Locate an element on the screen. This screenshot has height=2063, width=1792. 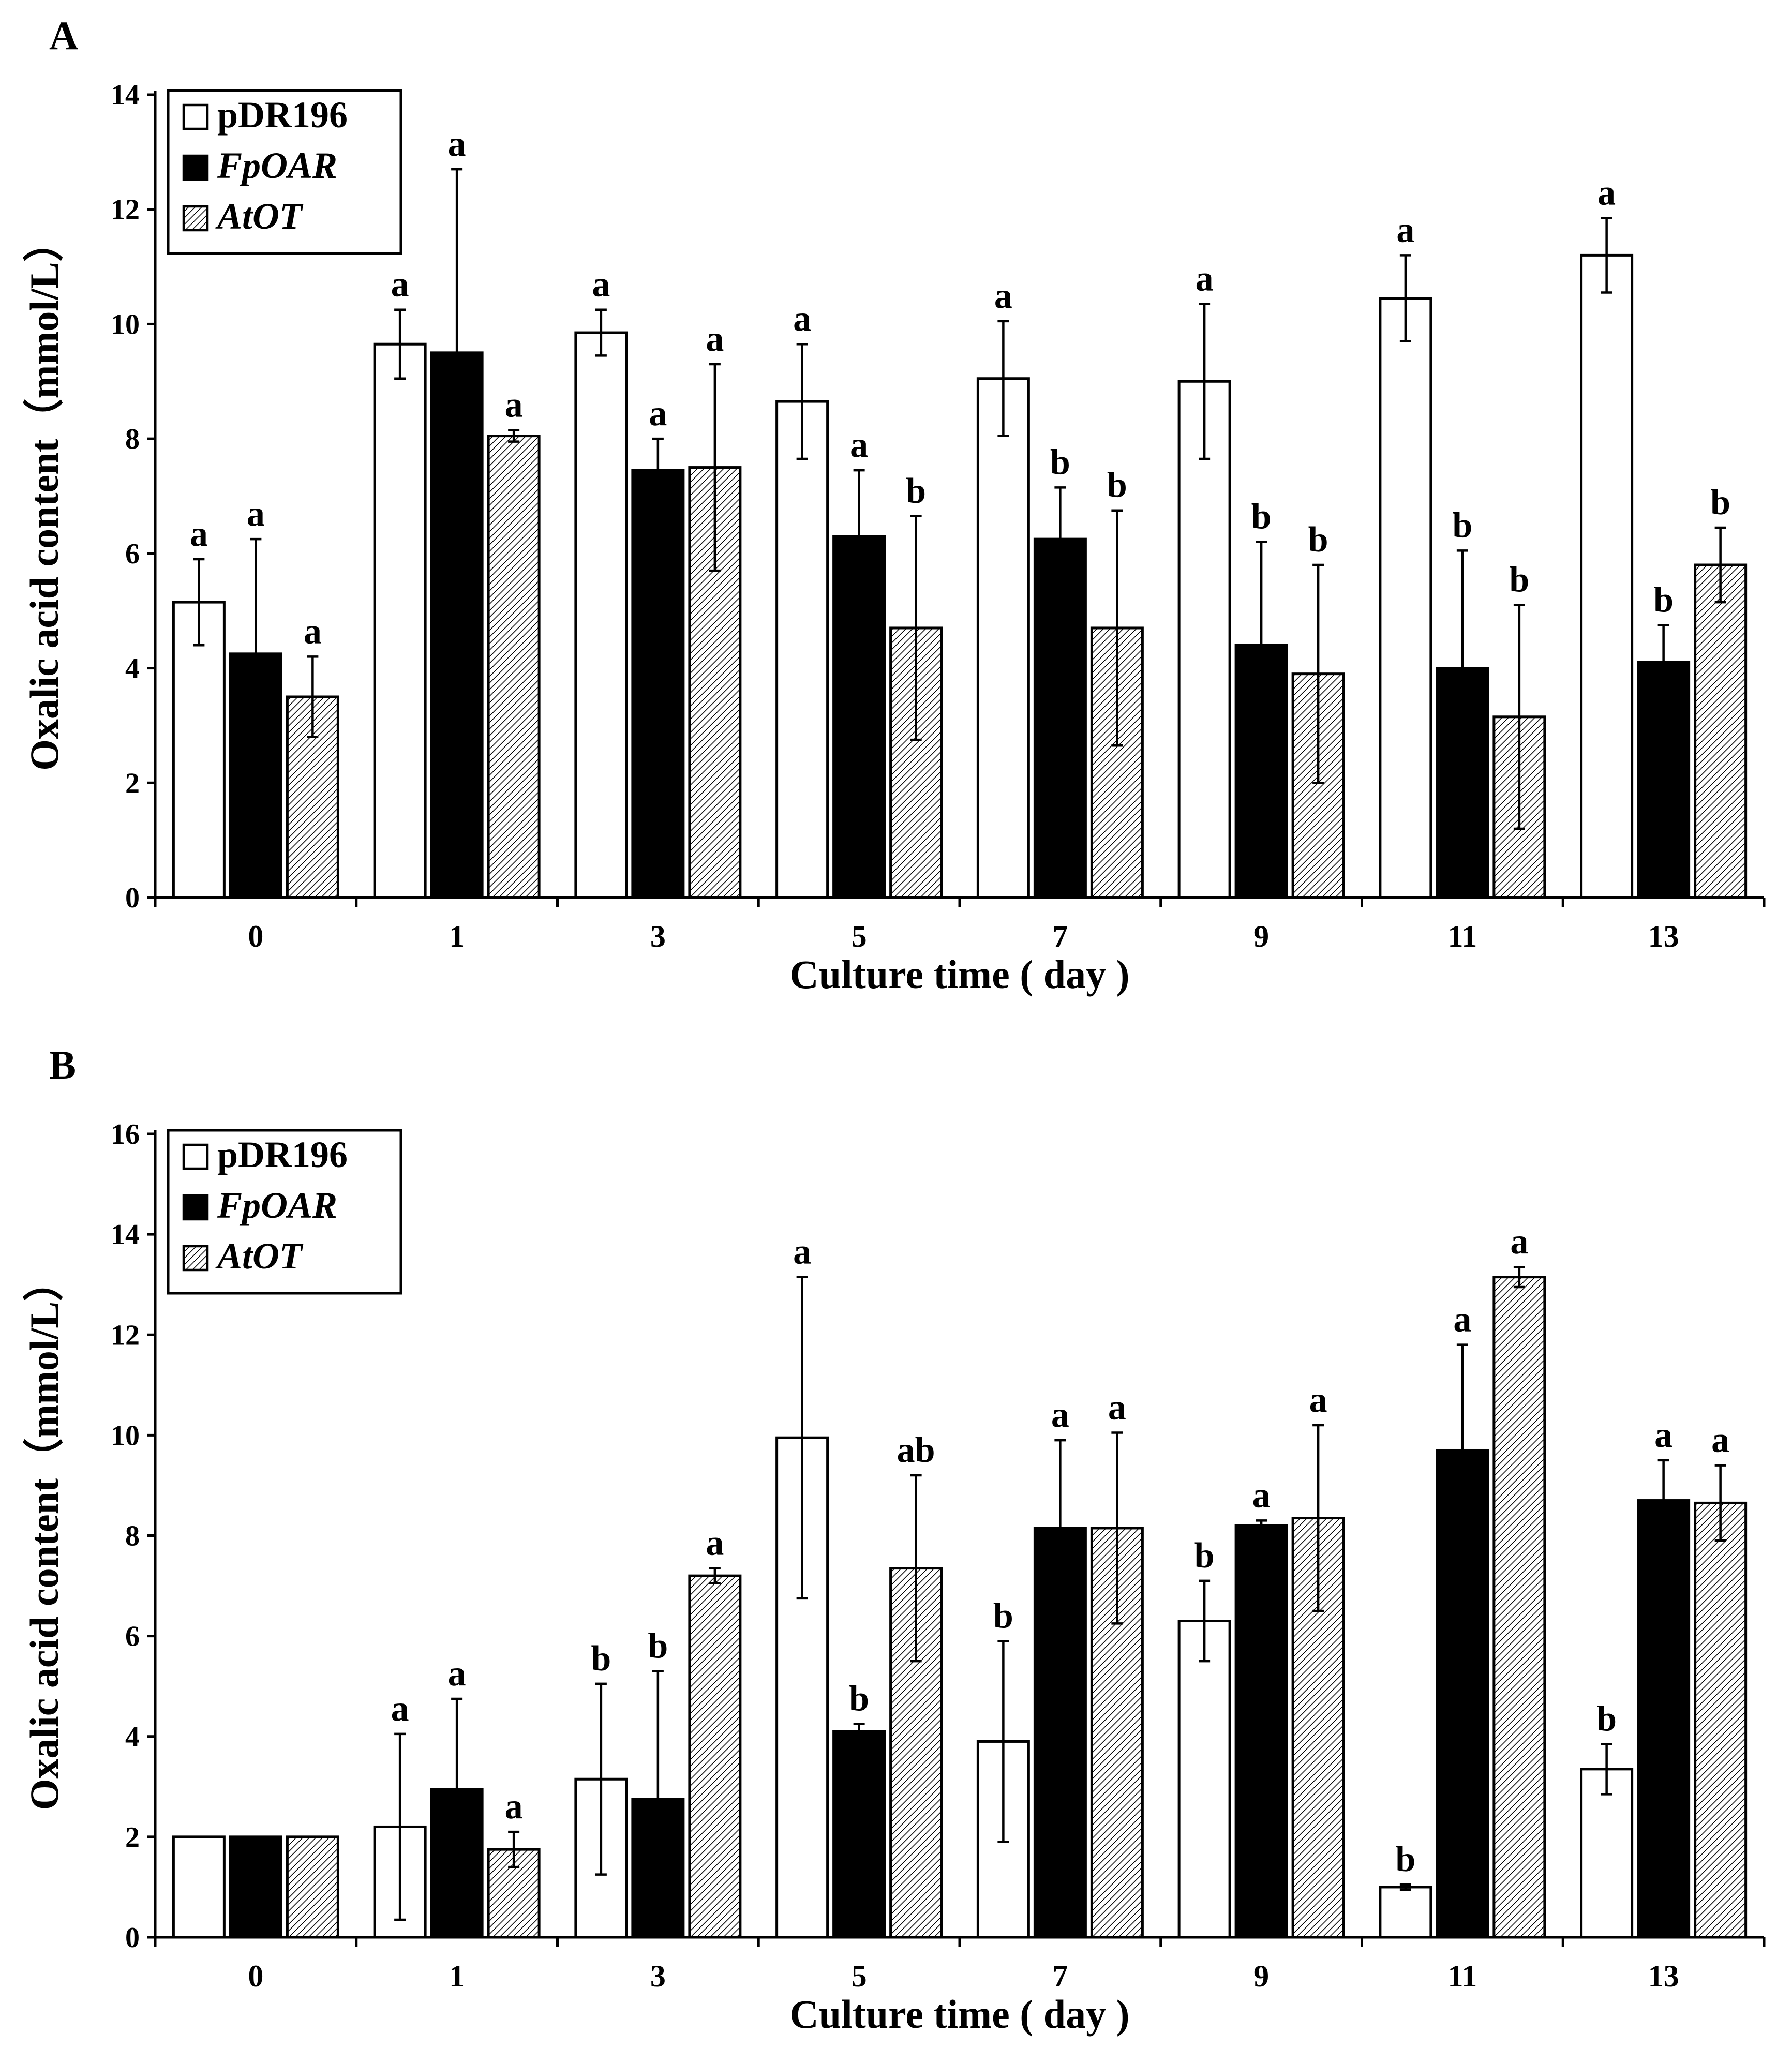
legend-swatch-pDR196 is located at coordinates (195, 116).